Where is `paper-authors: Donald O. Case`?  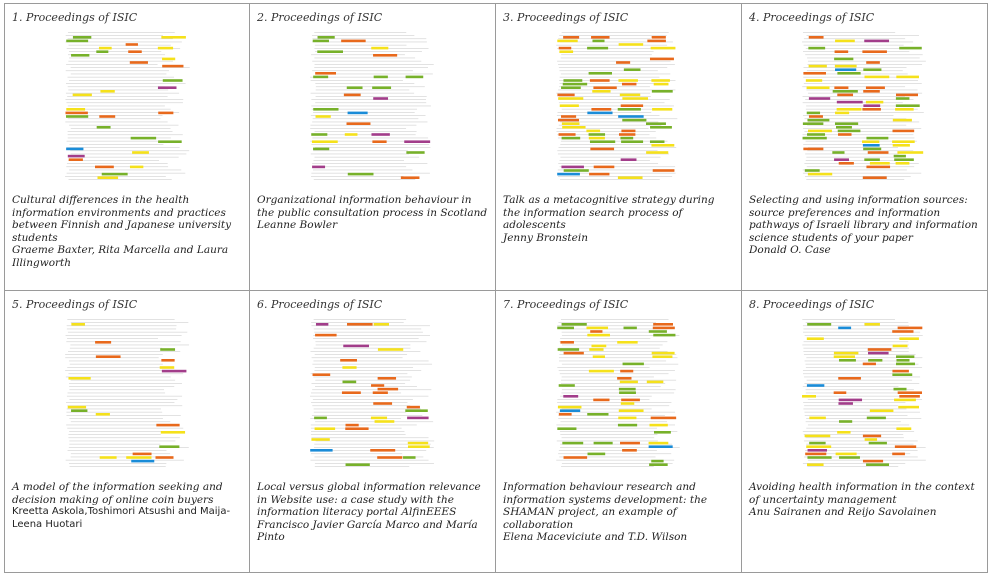
paper-authors: Donald O. Case is located at coordinates (790, 250).